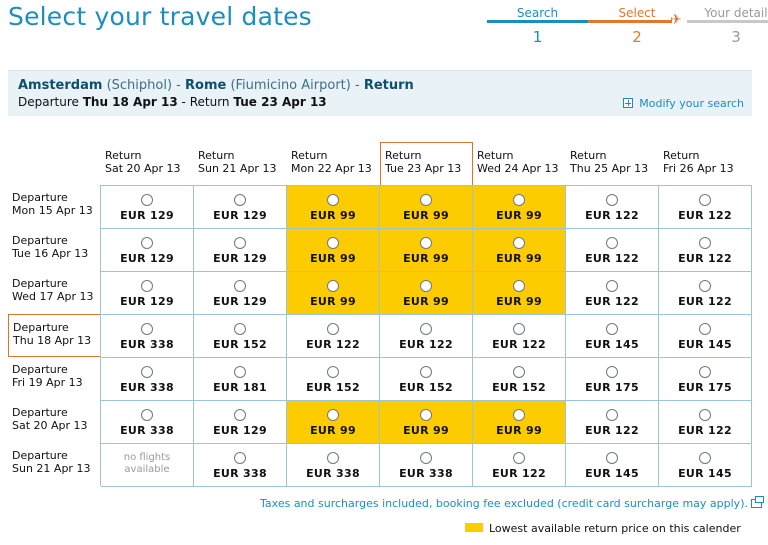 This screenshot has height=545, width=768. Describe the element at coordinates (537, 26) in the screenshot. I see `step-search: Search 1` at that location.